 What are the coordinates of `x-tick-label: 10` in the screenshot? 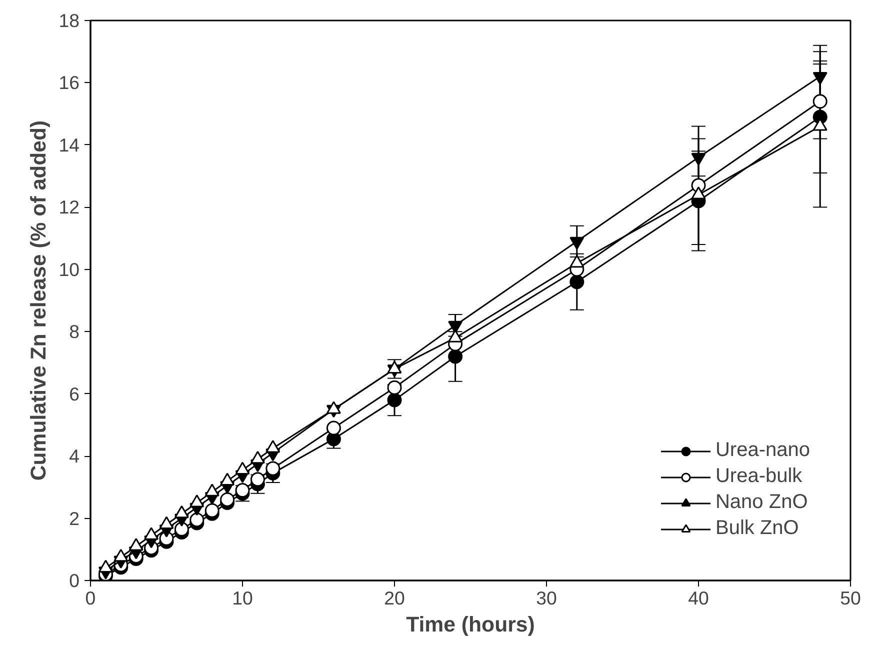 It's located at (242, 598).